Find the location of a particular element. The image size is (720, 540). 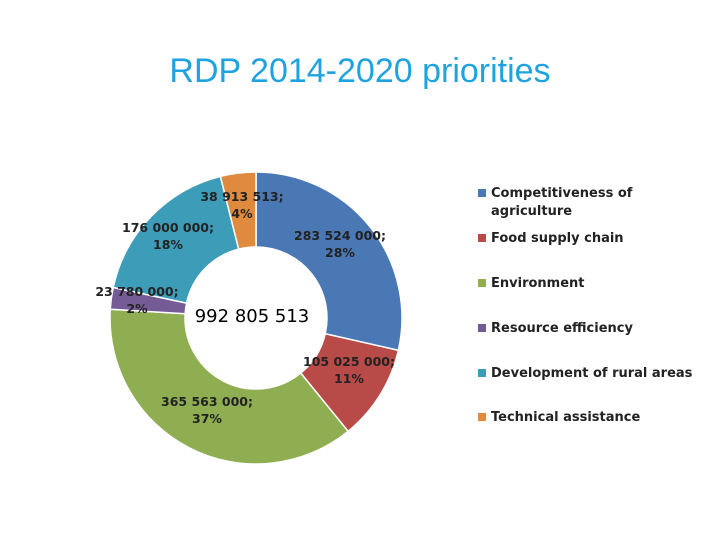

chart-title: RDP 2014-2020 priorities is located at coordinates (360, 71).